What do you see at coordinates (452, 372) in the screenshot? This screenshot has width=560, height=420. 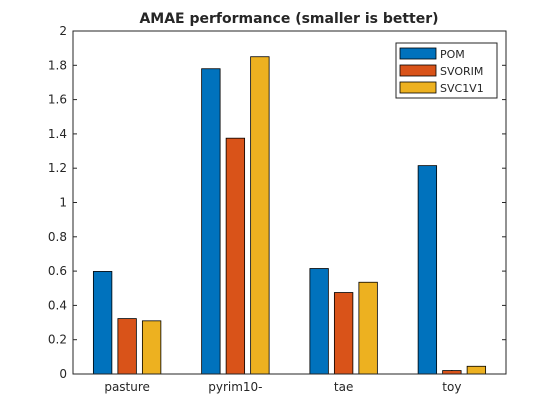 I see `bar-svorim-toy` at bounding box center [452, 372].